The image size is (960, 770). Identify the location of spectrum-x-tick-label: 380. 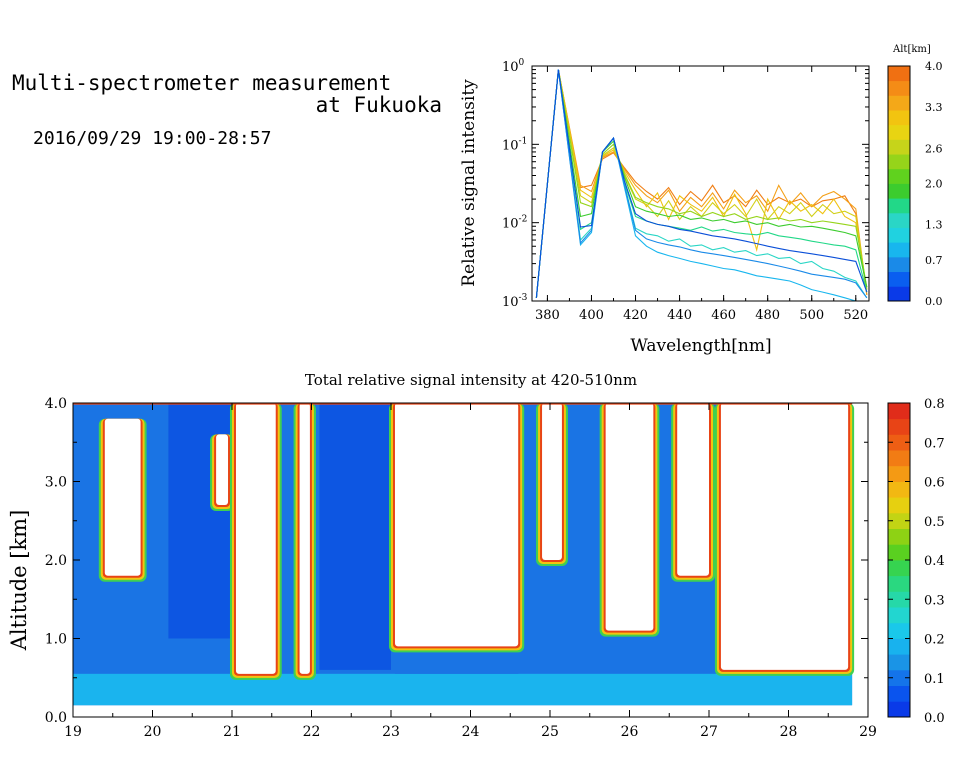
(547, 315).